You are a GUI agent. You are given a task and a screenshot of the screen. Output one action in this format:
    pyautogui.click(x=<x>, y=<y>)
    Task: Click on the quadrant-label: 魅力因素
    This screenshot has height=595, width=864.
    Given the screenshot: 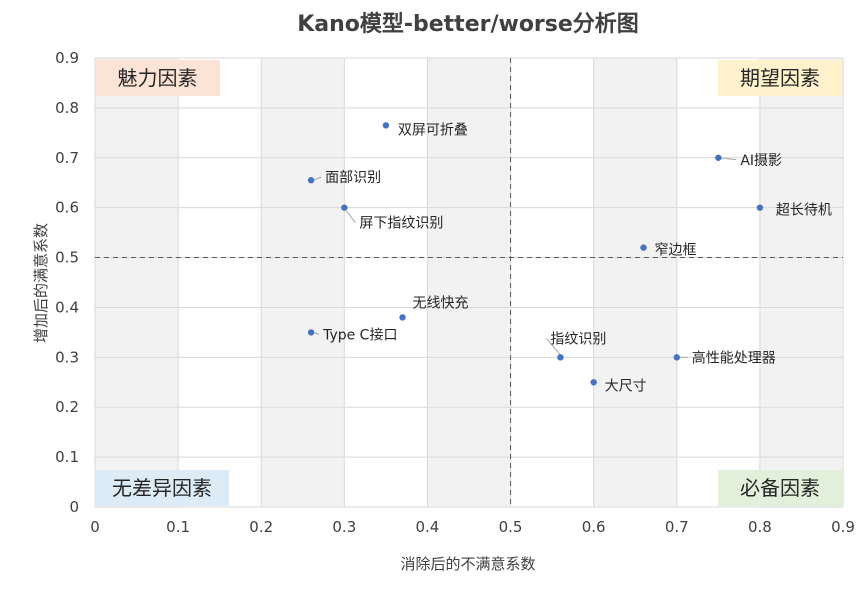 What is the action you would take?
    pyautogui.click(x=158, y=78)
    